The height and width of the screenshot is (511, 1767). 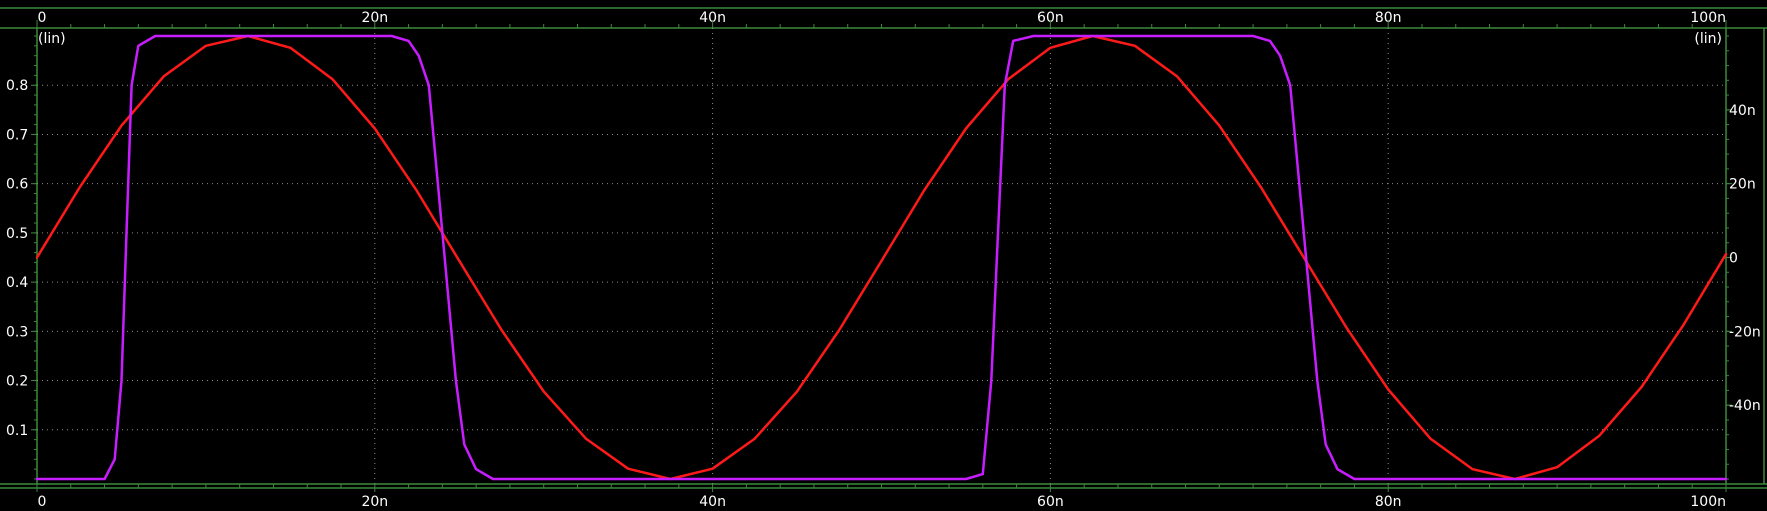 What do you see at coordinates (17, 332) in the screenshot?
I see `left-y-tick-label: 0.3` at bounding box center [17, 332].